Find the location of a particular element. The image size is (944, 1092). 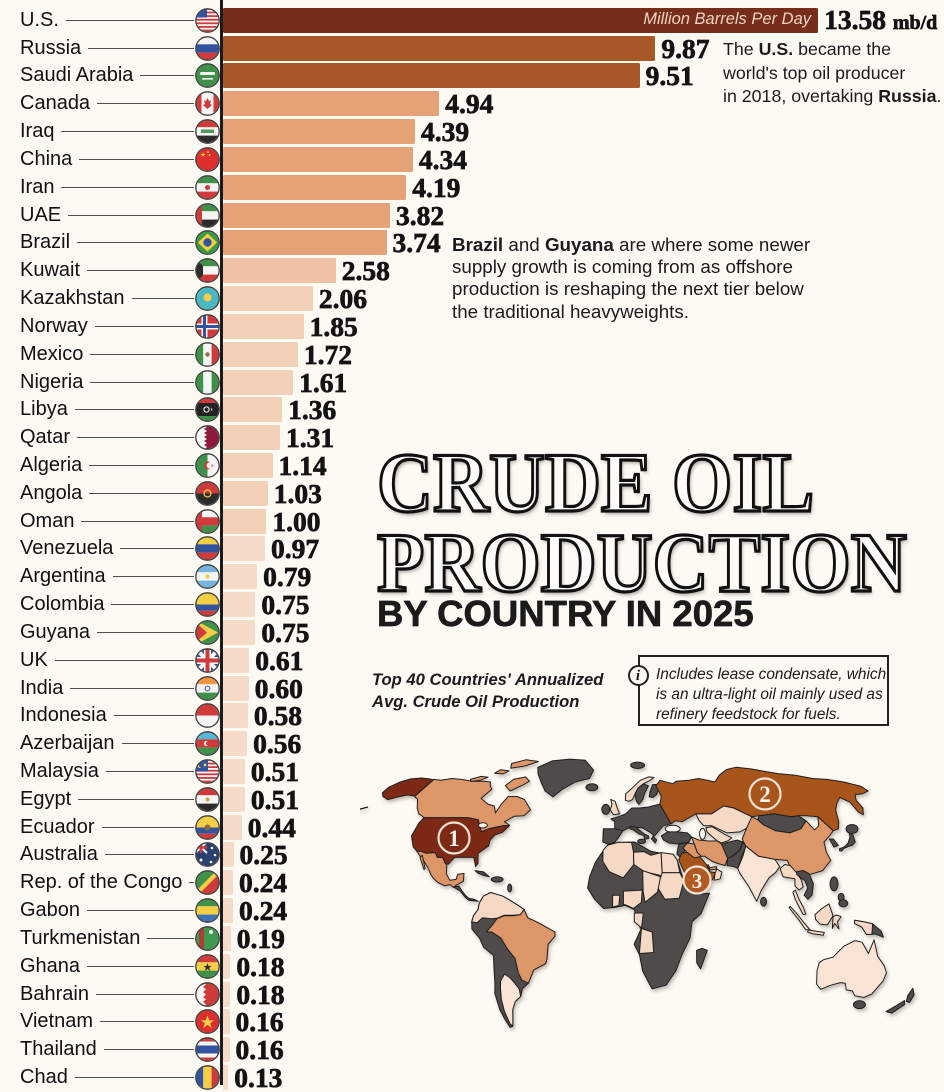

svg-text: 3 is located at coordinates (697, 881).